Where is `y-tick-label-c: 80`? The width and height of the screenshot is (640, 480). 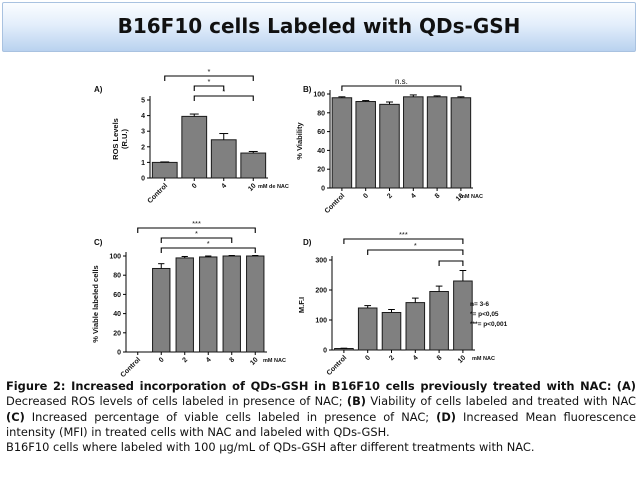
y-tick-label-c: 80 is located at coordinates (117, 276).